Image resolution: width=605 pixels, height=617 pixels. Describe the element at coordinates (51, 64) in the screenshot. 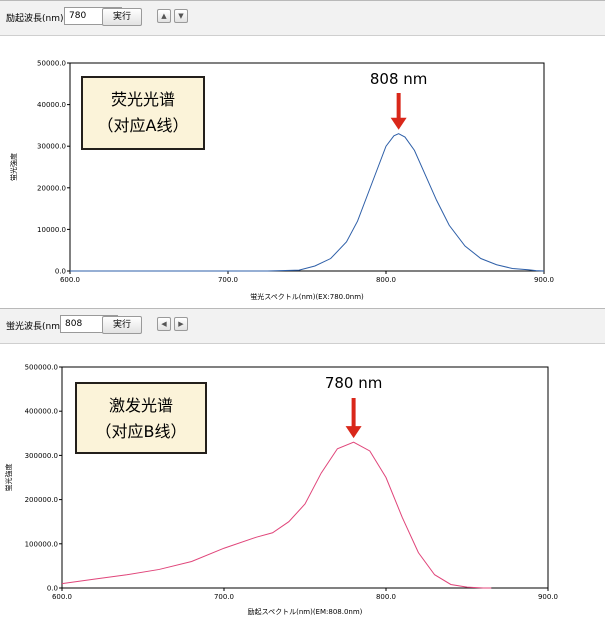

I see `y-tick-label: 50000.0` at that location.